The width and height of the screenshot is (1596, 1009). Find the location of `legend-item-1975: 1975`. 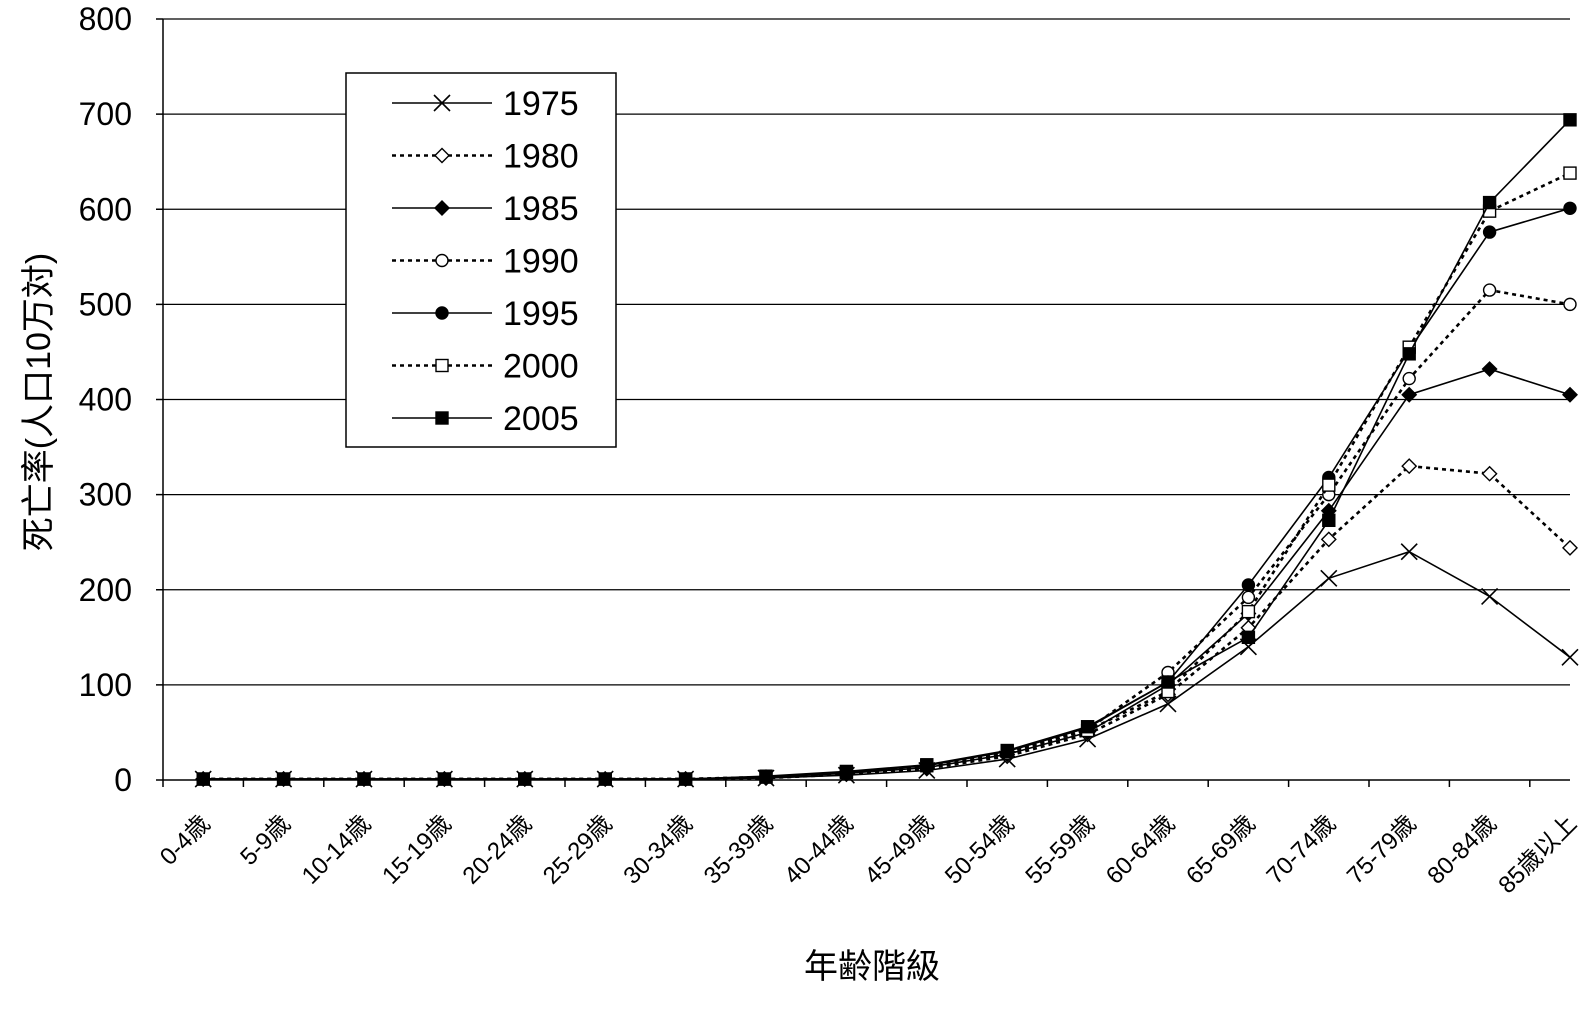

legend-item-1975: 1975 is located at coordinates (485, 104).